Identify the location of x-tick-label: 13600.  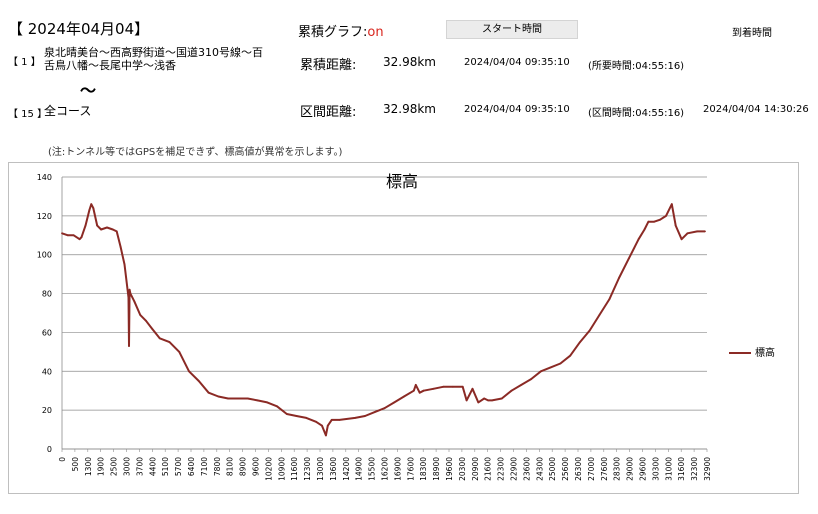
(333, 469).